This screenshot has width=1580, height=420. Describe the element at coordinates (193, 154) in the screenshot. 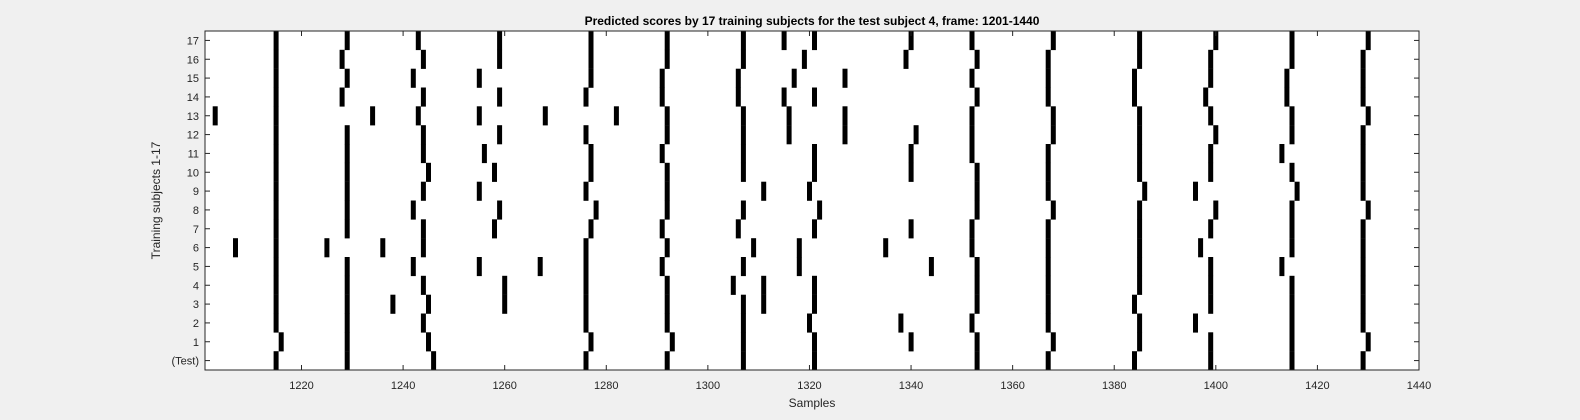

I see `y-tick-label: 11` at that location.